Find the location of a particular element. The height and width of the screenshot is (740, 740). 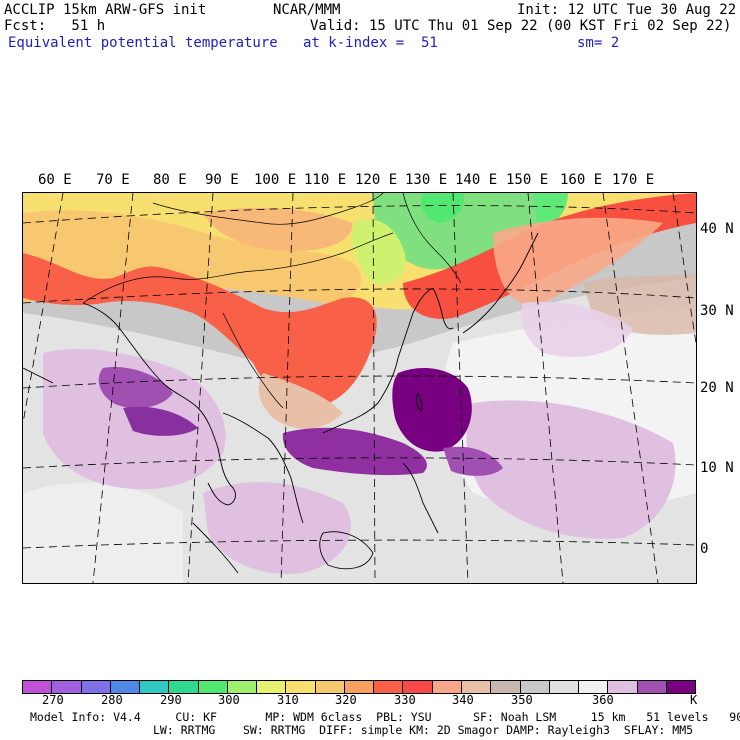

lon-label: 150 E is located at coordinates (527, 180).